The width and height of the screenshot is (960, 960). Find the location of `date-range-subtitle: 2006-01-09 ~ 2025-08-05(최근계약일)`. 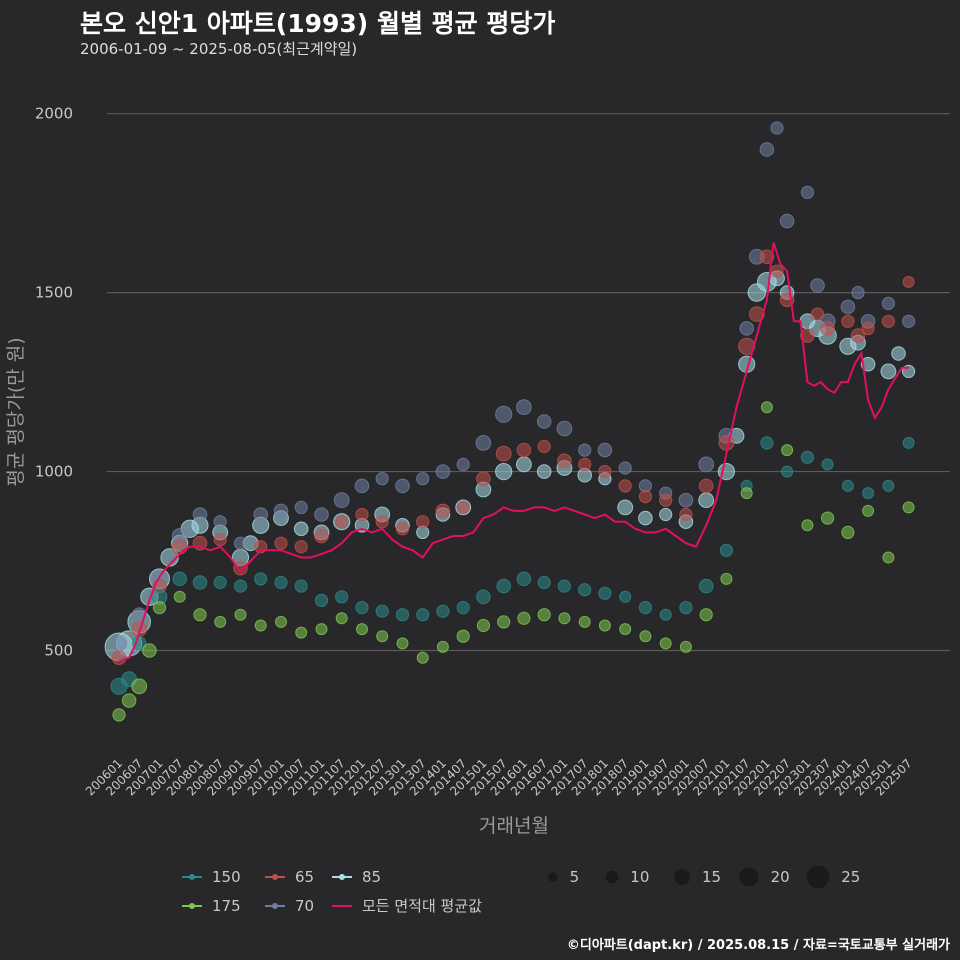

date-range-subtitle: 2006-01-09 ~ 2025-08-05(최근계약일) is located at coordinates (219, 49).